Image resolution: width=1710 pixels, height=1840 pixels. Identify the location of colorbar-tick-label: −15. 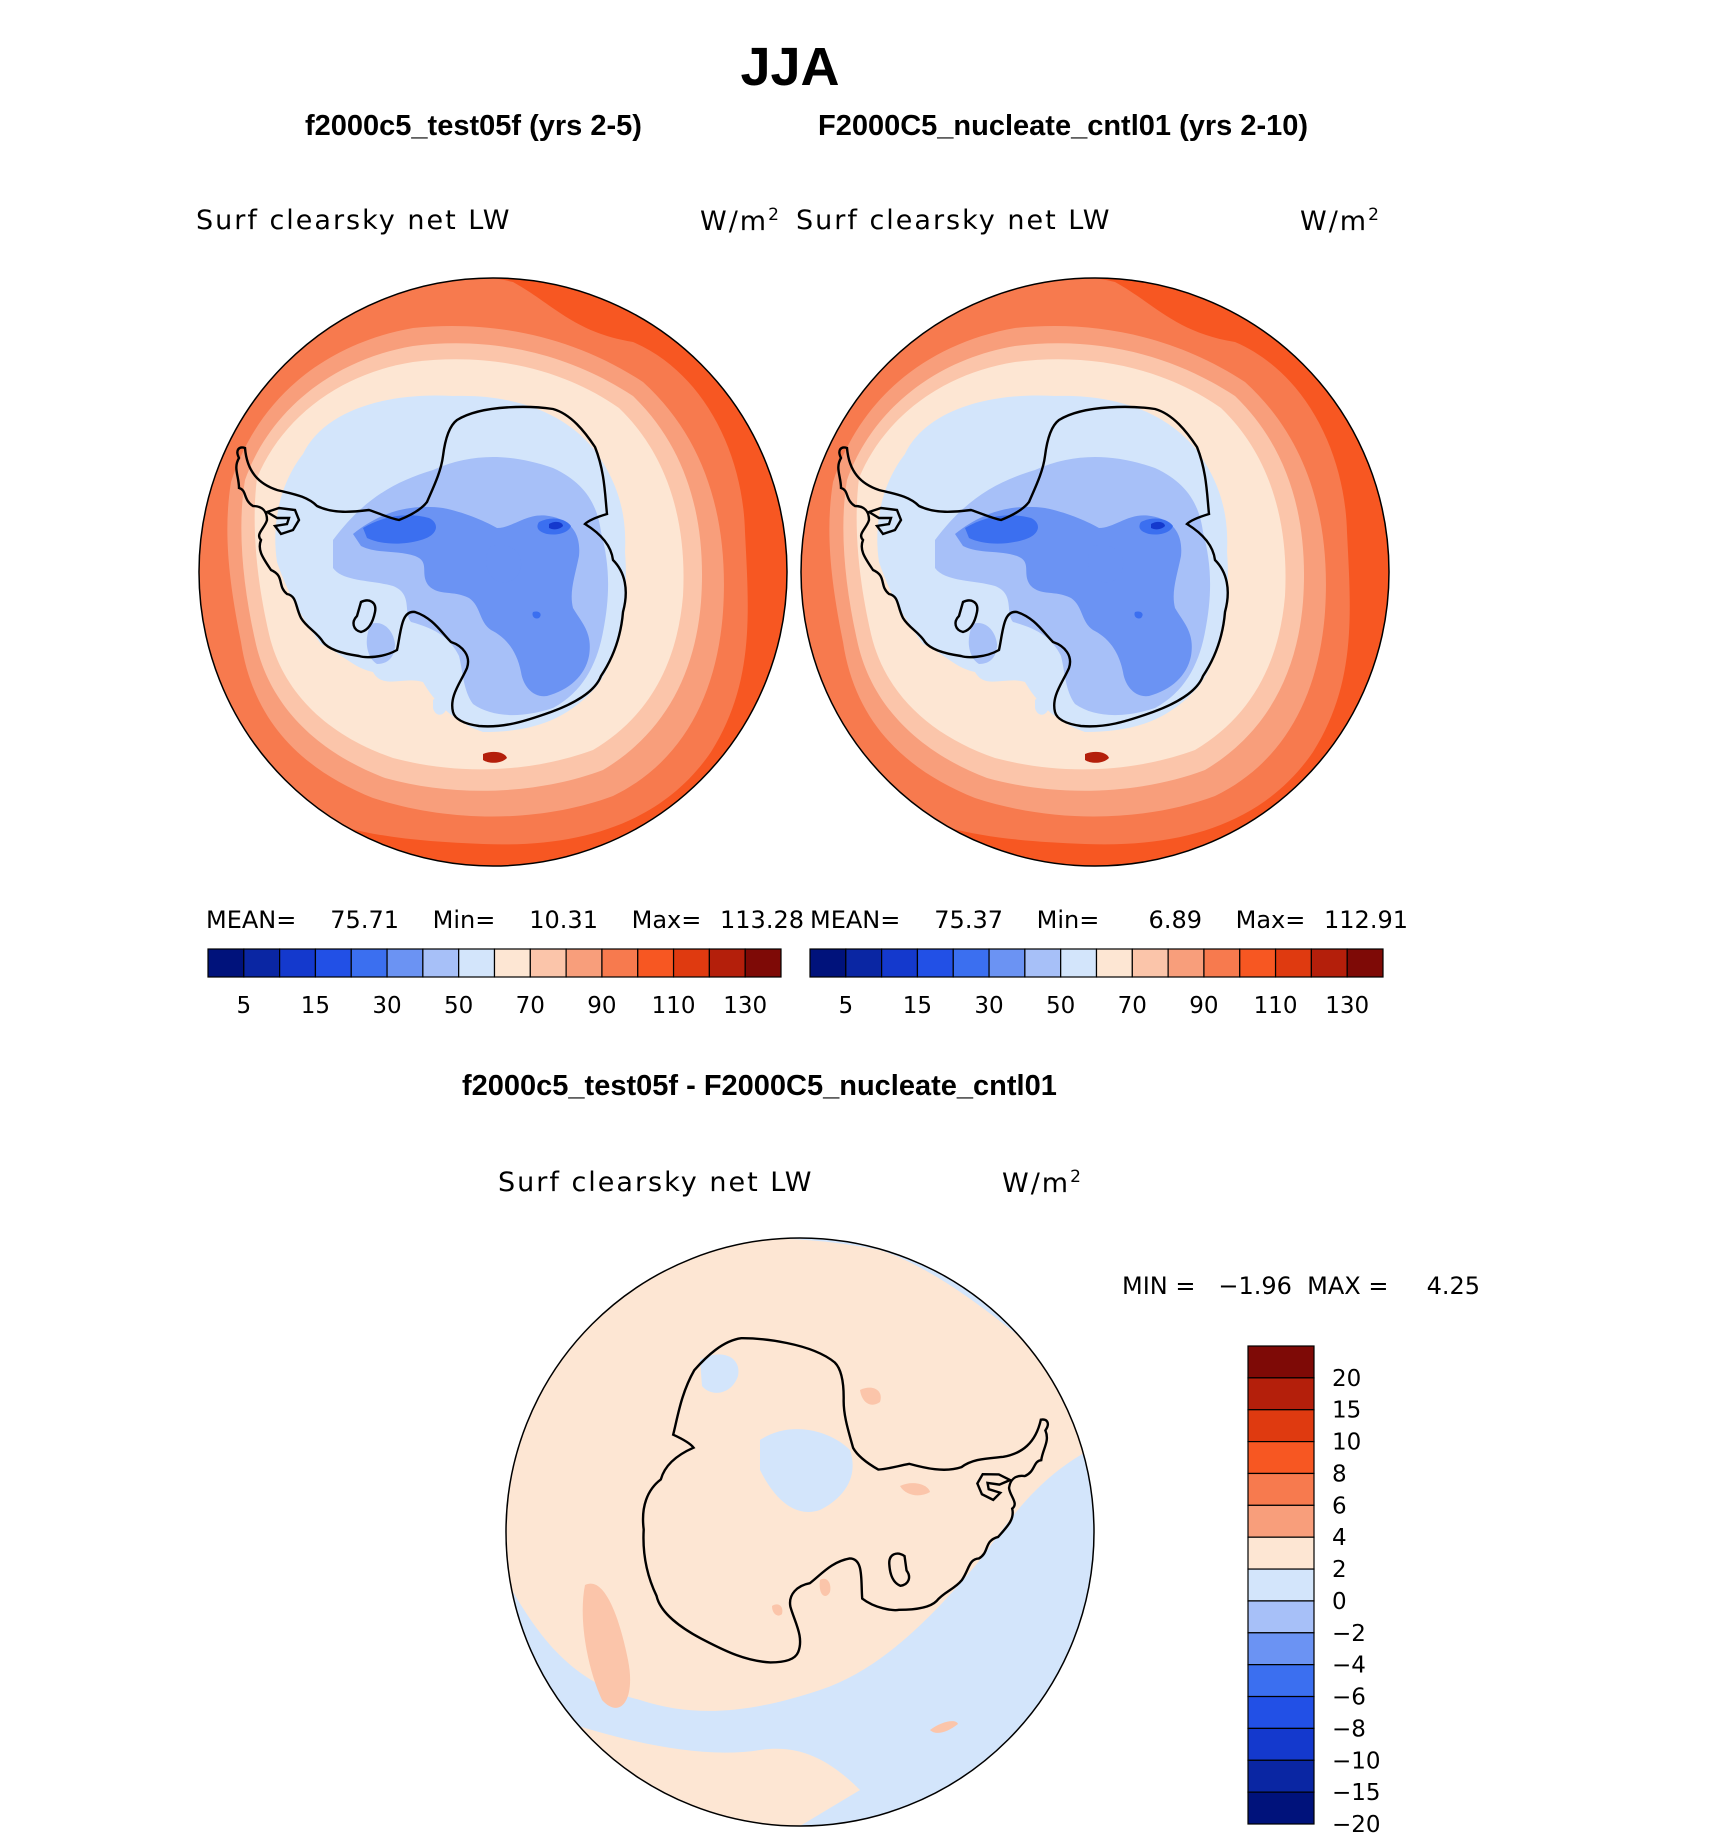
(1356, 1793).